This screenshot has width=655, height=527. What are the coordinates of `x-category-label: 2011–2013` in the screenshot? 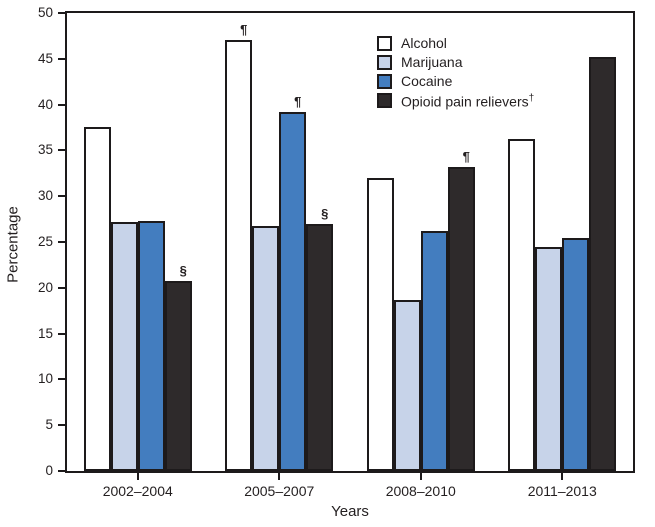 It's located at (562, 491).